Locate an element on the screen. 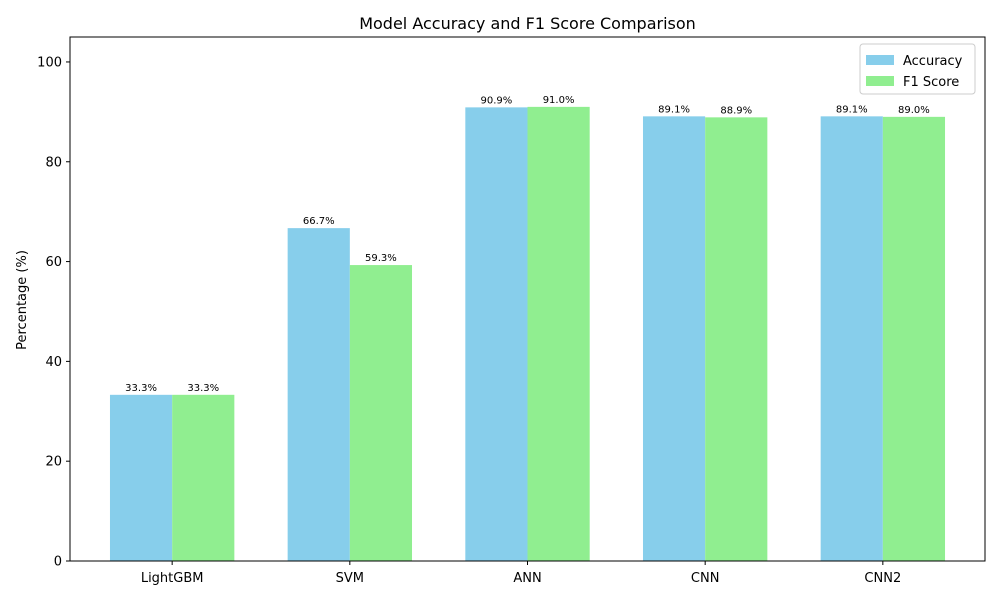 The height and width of the screenshot is (604, 1000). value-label-accuracy: 90.9% is located at coordinates (497, 100).